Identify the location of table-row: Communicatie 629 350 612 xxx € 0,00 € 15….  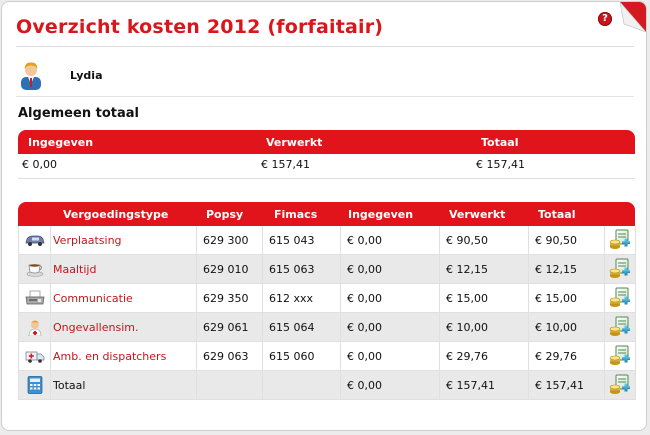
(327, 298).